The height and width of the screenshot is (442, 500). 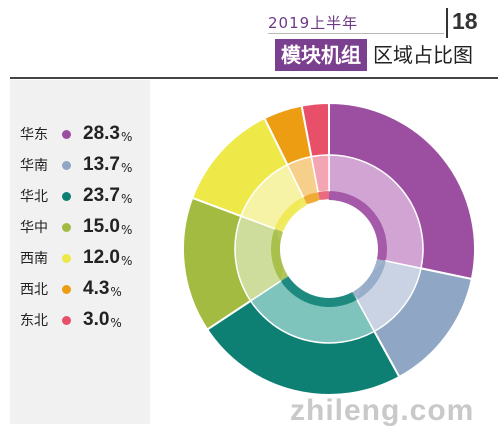 What do you see at coordinates (76, 134) in the screenshot?
I see `legend-item: 华东 28.3%` at bounding box center [76, 134].